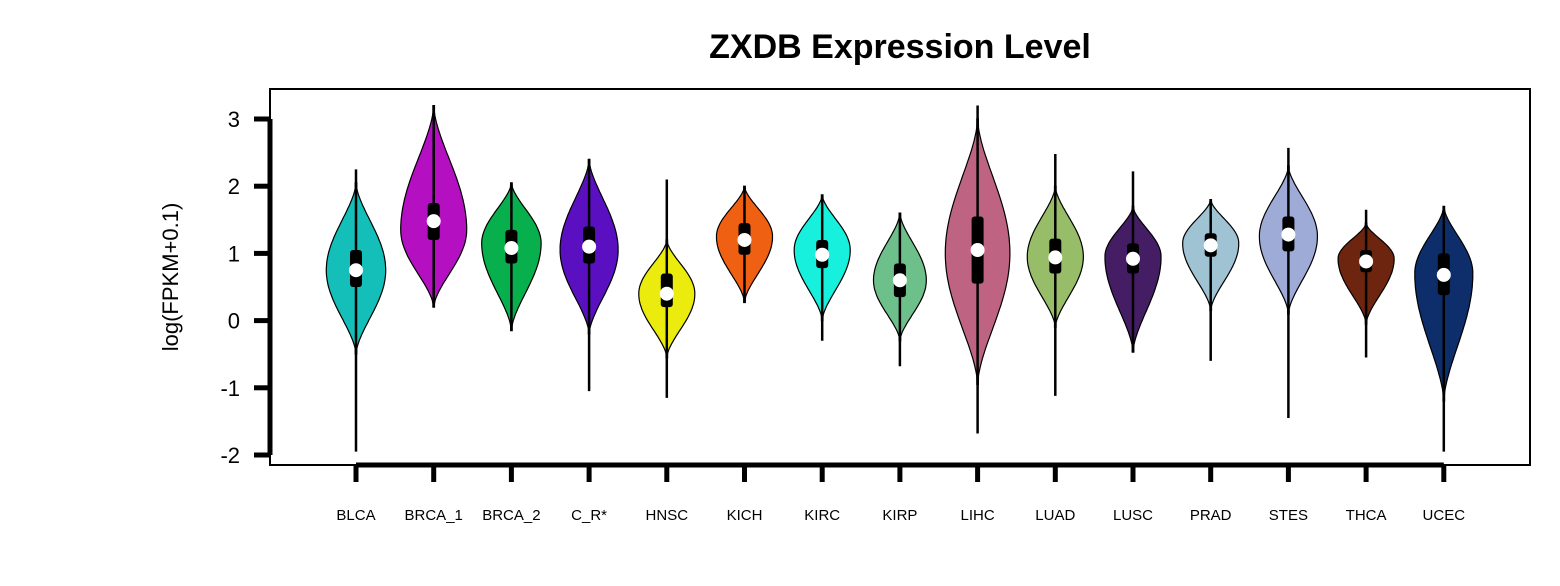 The width and height of the screenshot is (1560, 586). Describe the element at coordinates (356, 310) in the screenshot. I see `violin-blca` at that location.